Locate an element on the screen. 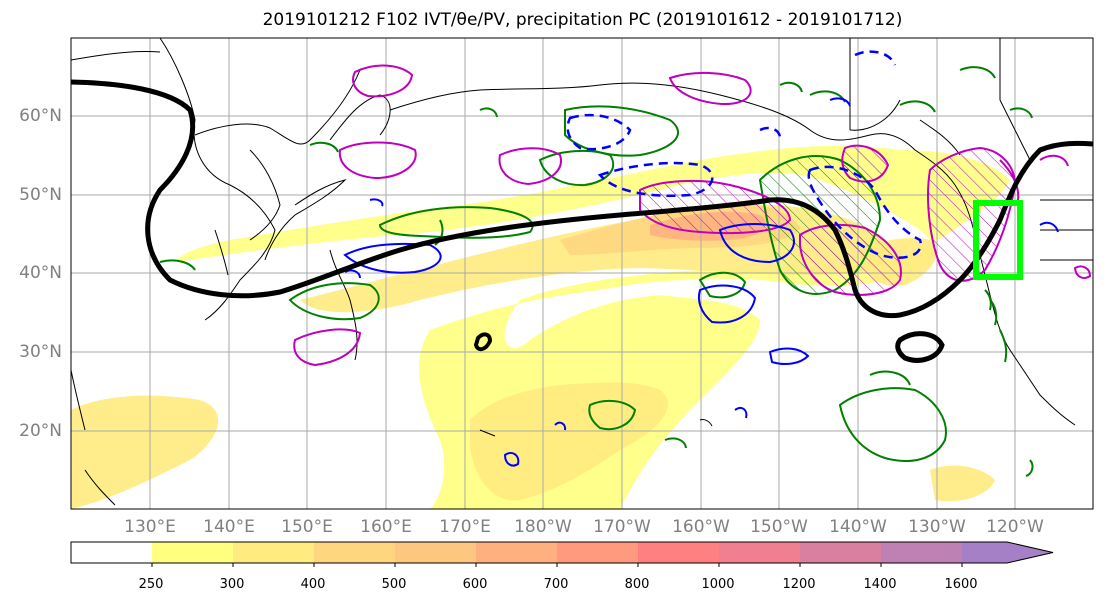 Image resolution: width=1105 pixels, height=603 pixels. colorbar is located at coordinates (562, 554).